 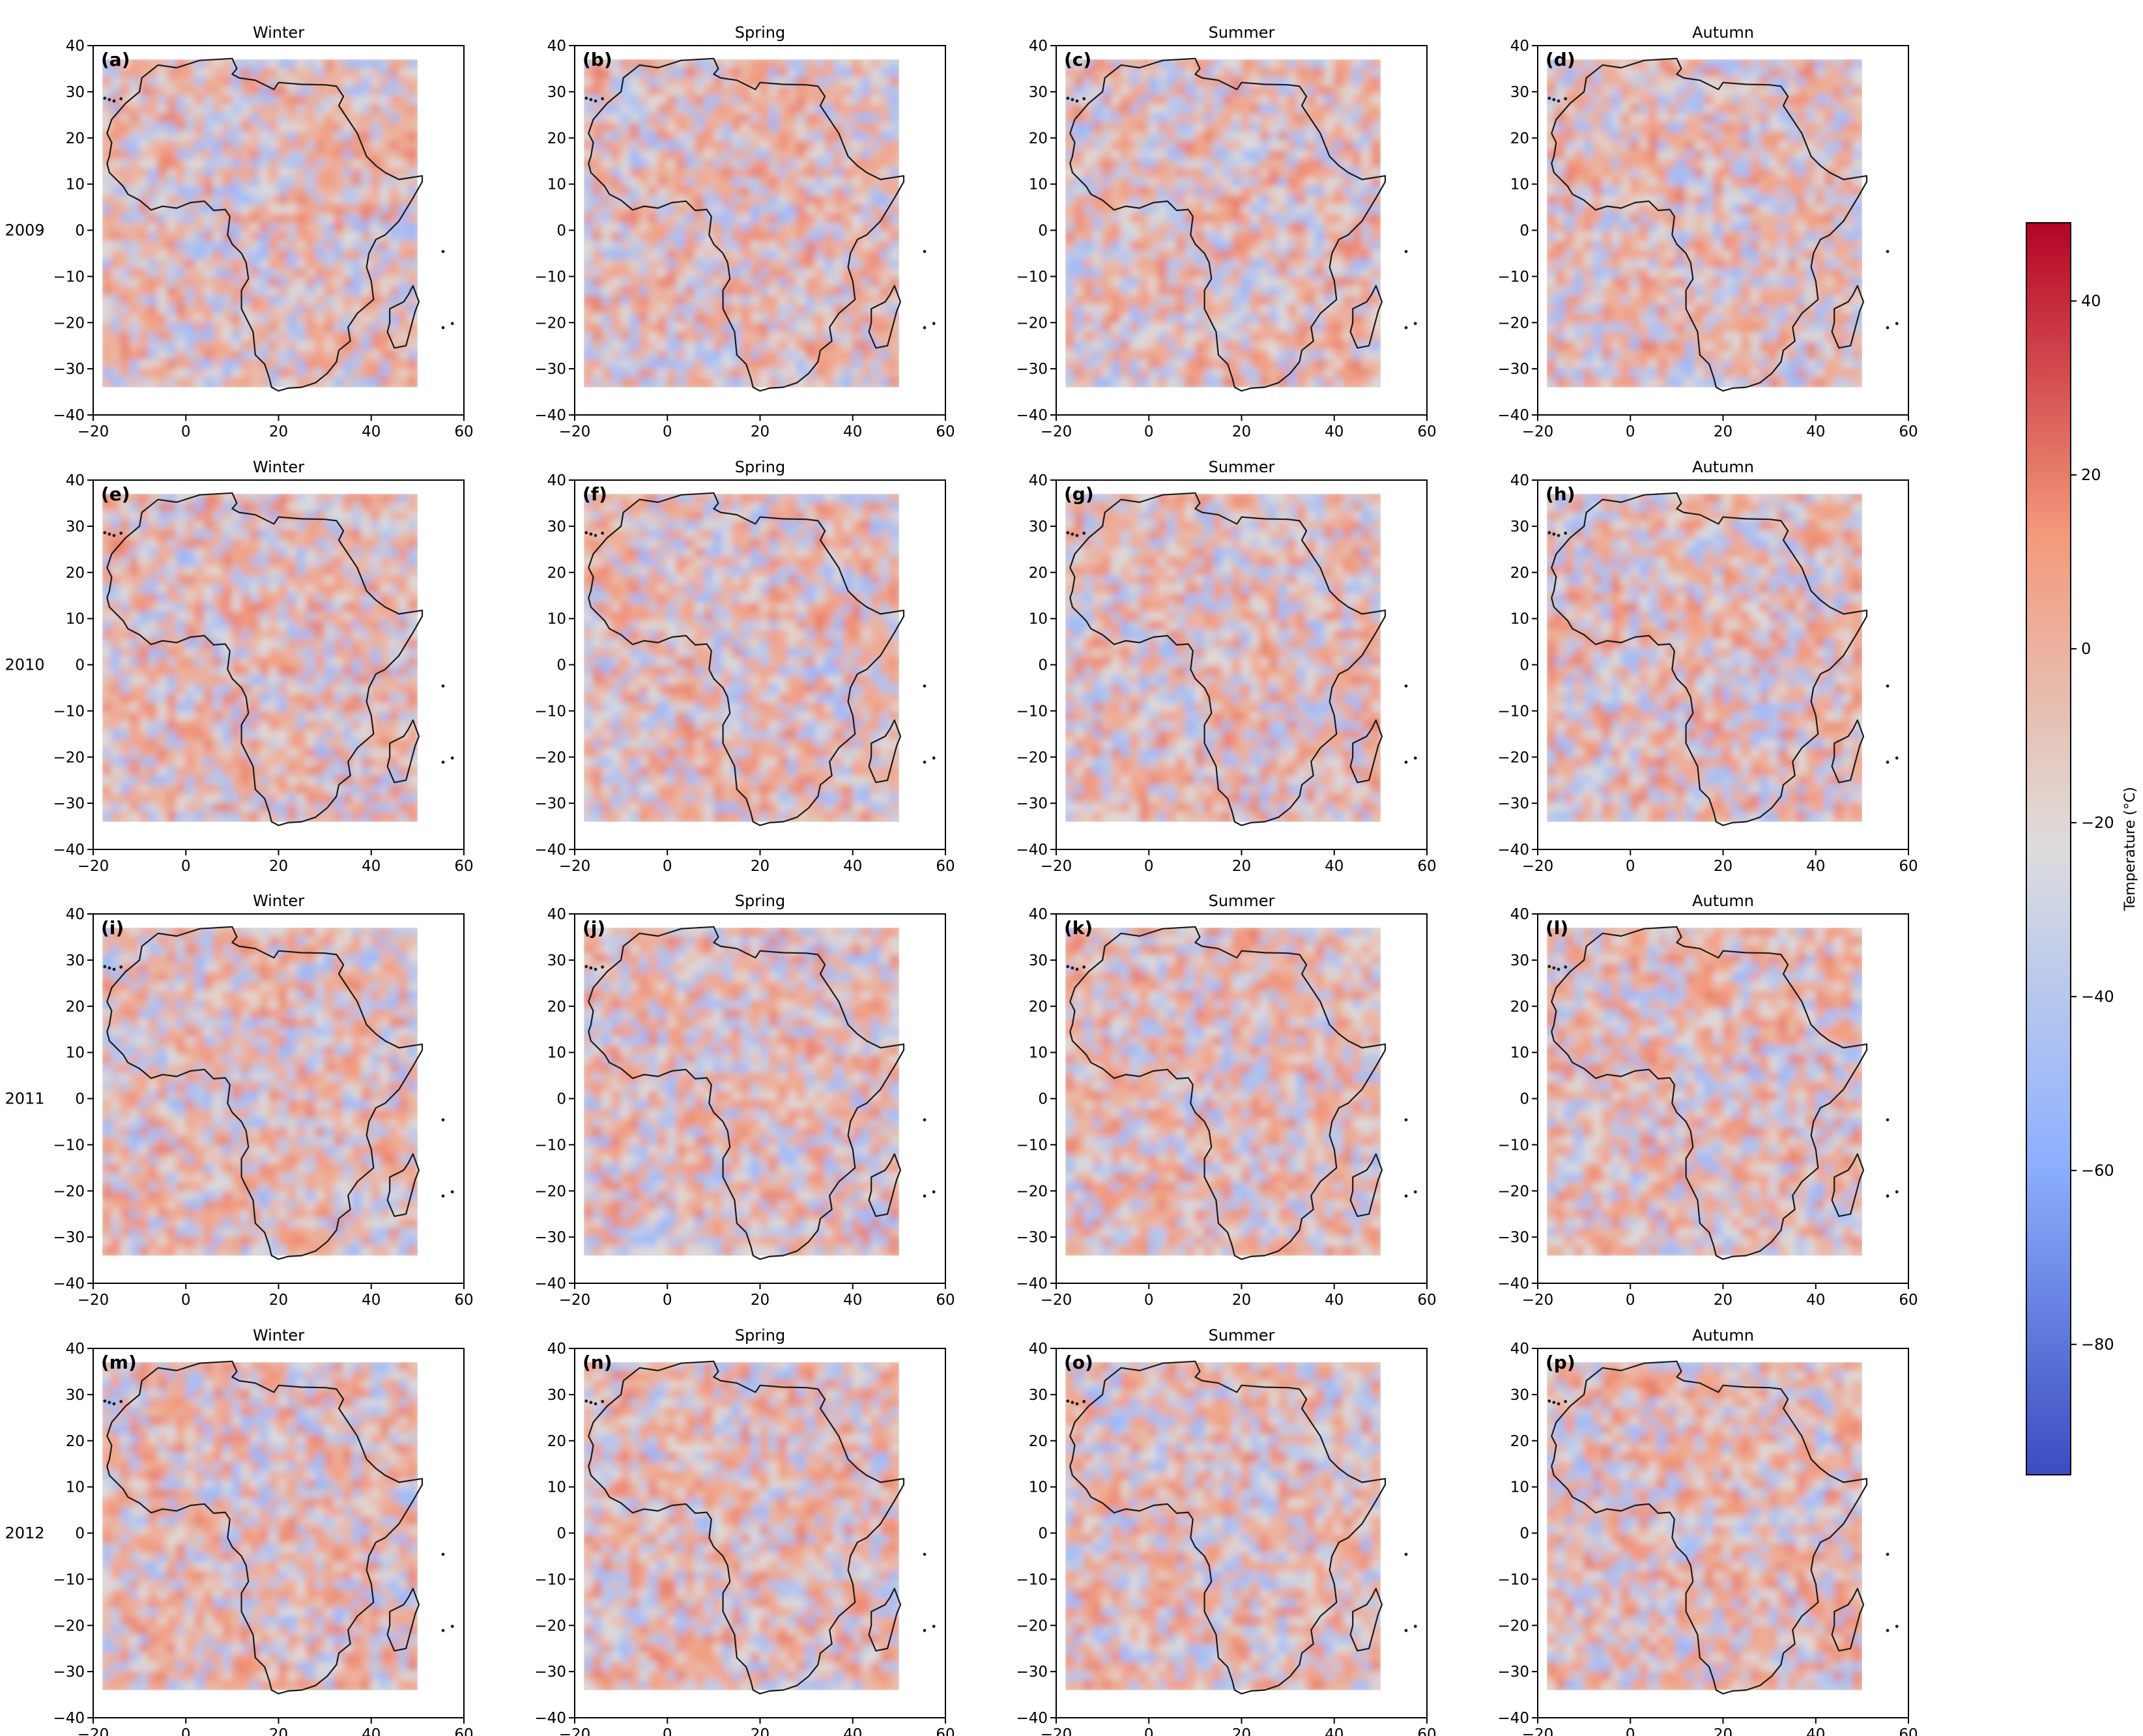 I want to click on y-tick-label: −40, so click(x=550, y=415).